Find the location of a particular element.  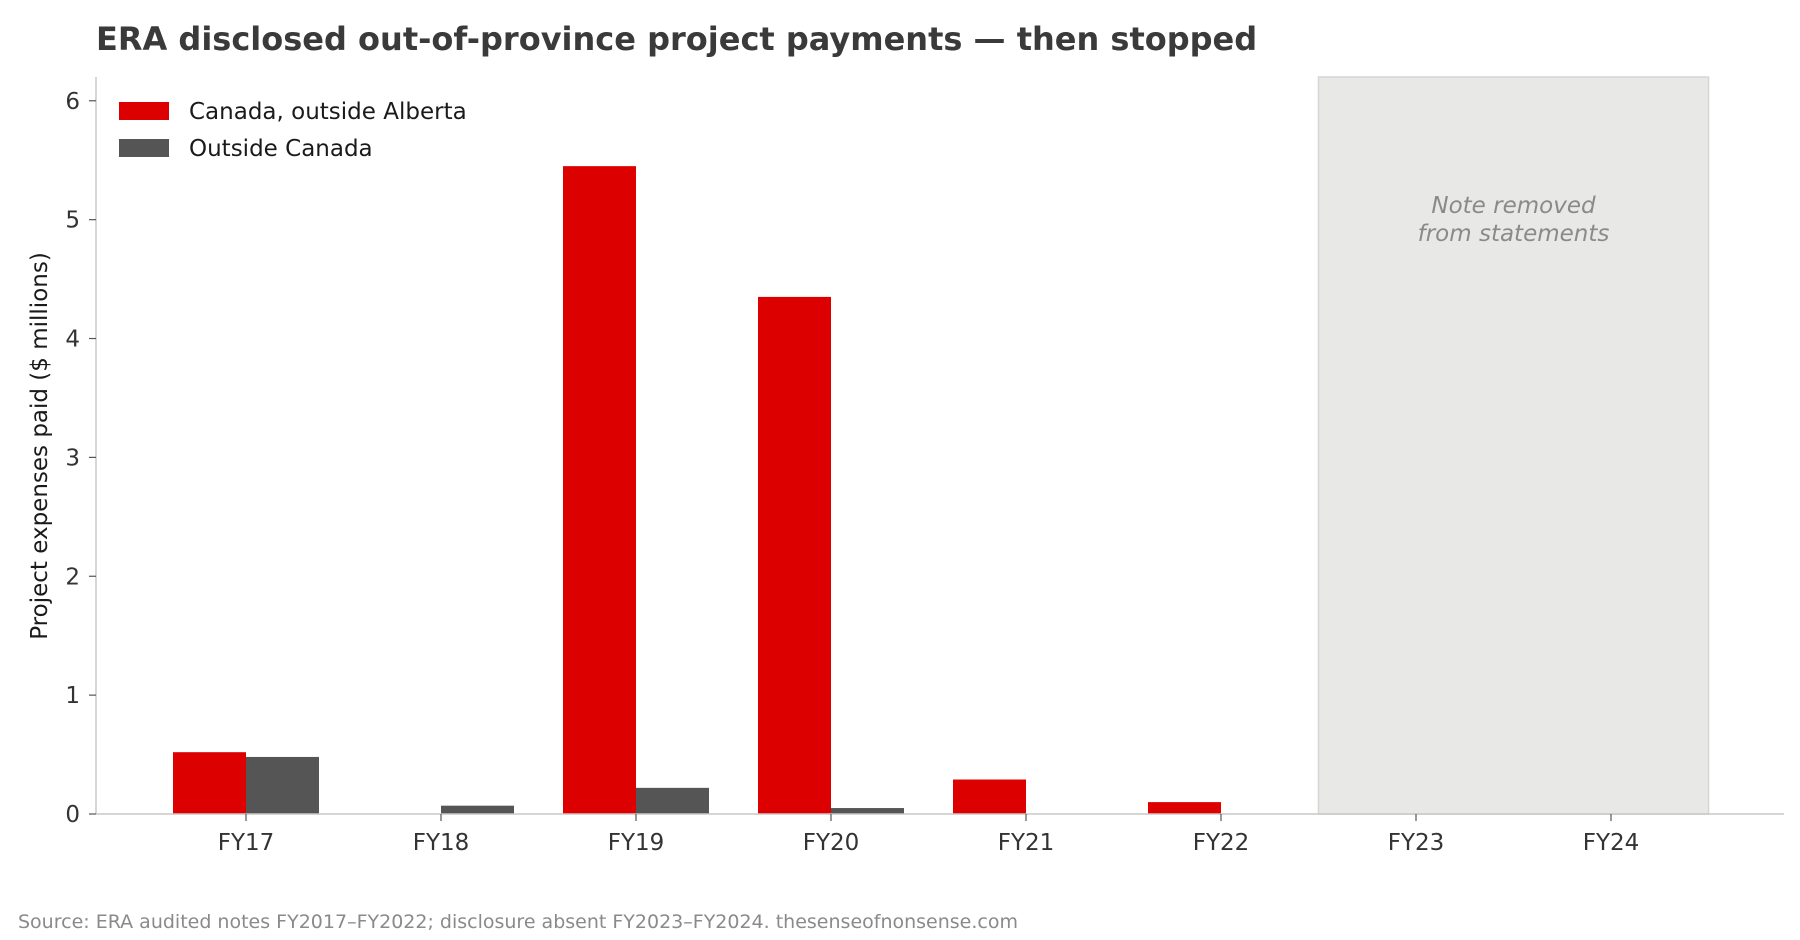

bar-outside-canada-fy19 is located at coordinates (672, 800).